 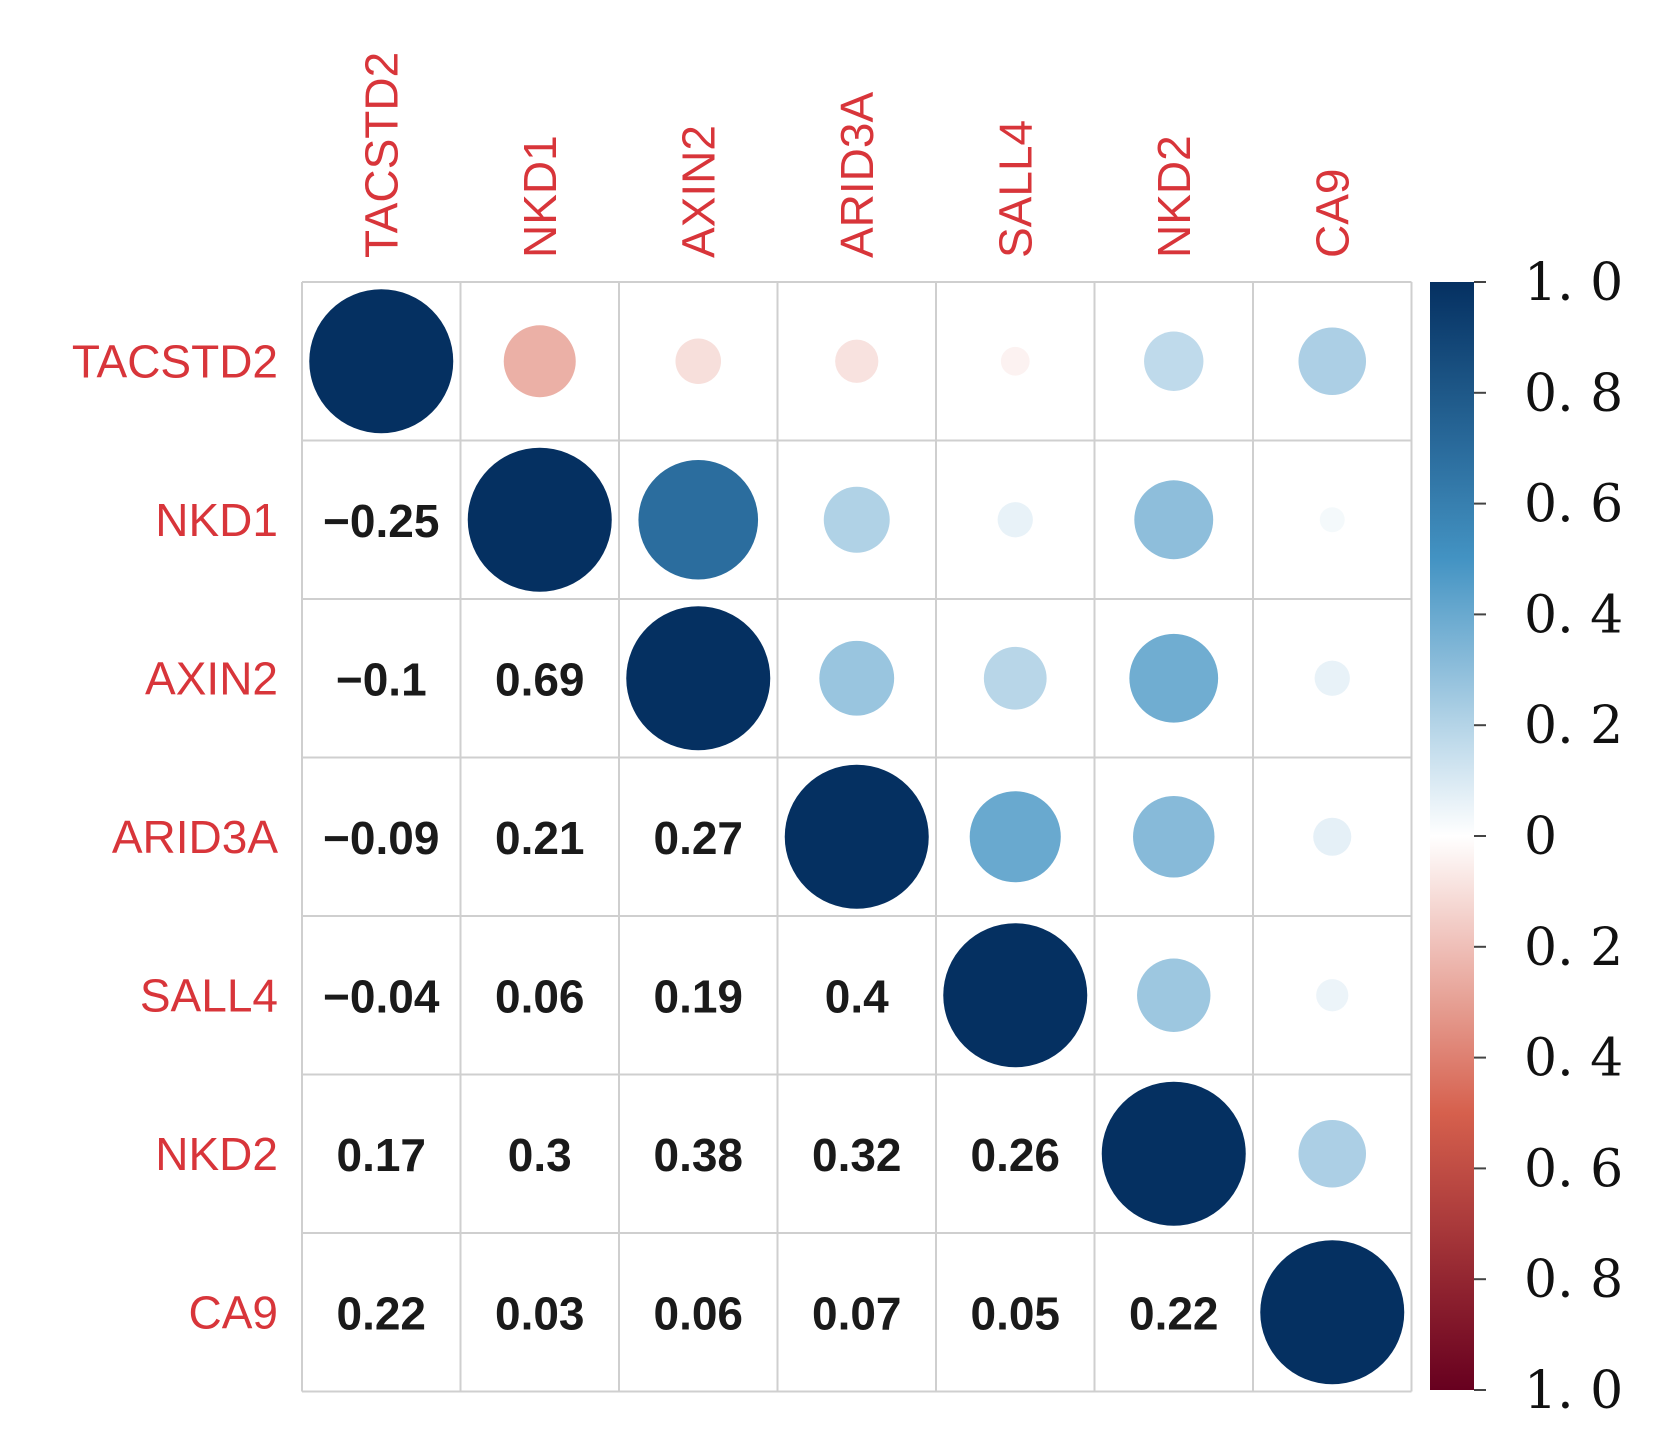 I want to click on row-label-axin2: AXIN2, so click(x=211, y=678).